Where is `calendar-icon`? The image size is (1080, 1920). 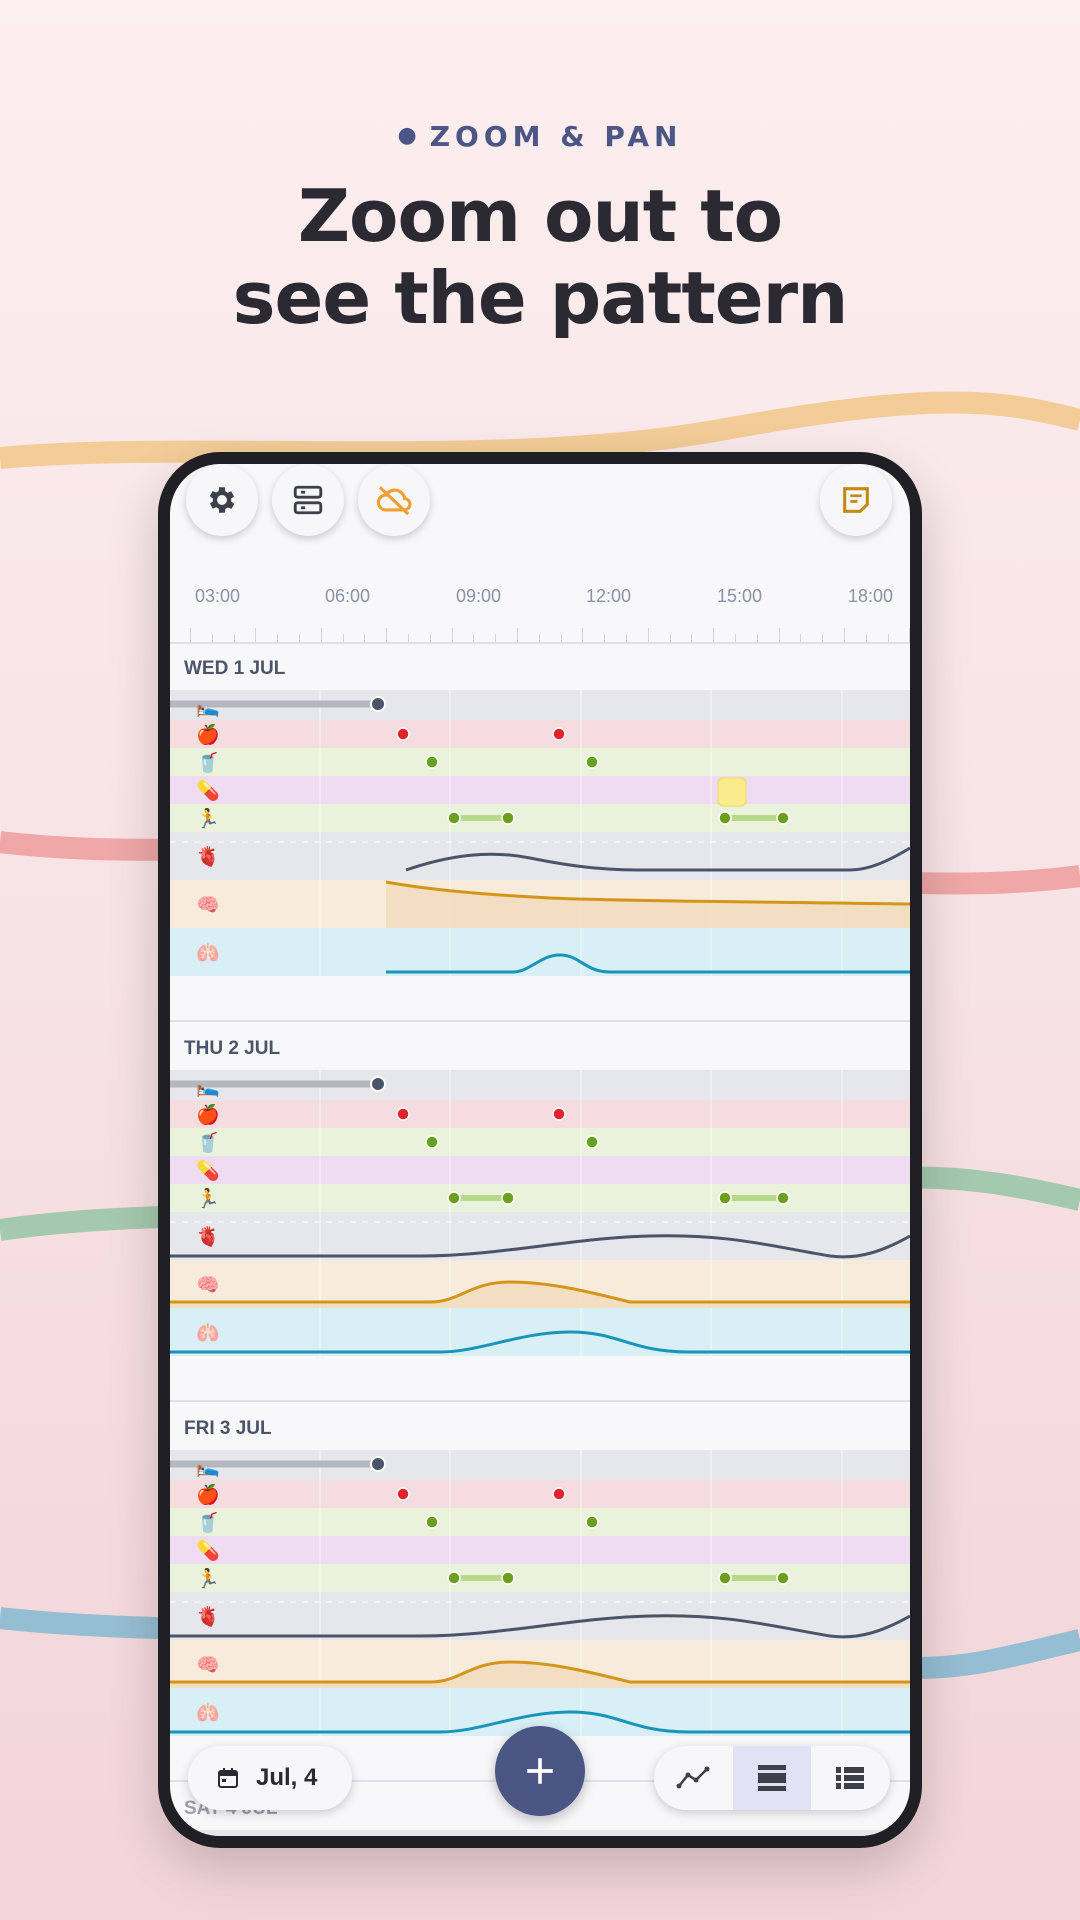 calendar-icon is located at coordinates (228, 1778).